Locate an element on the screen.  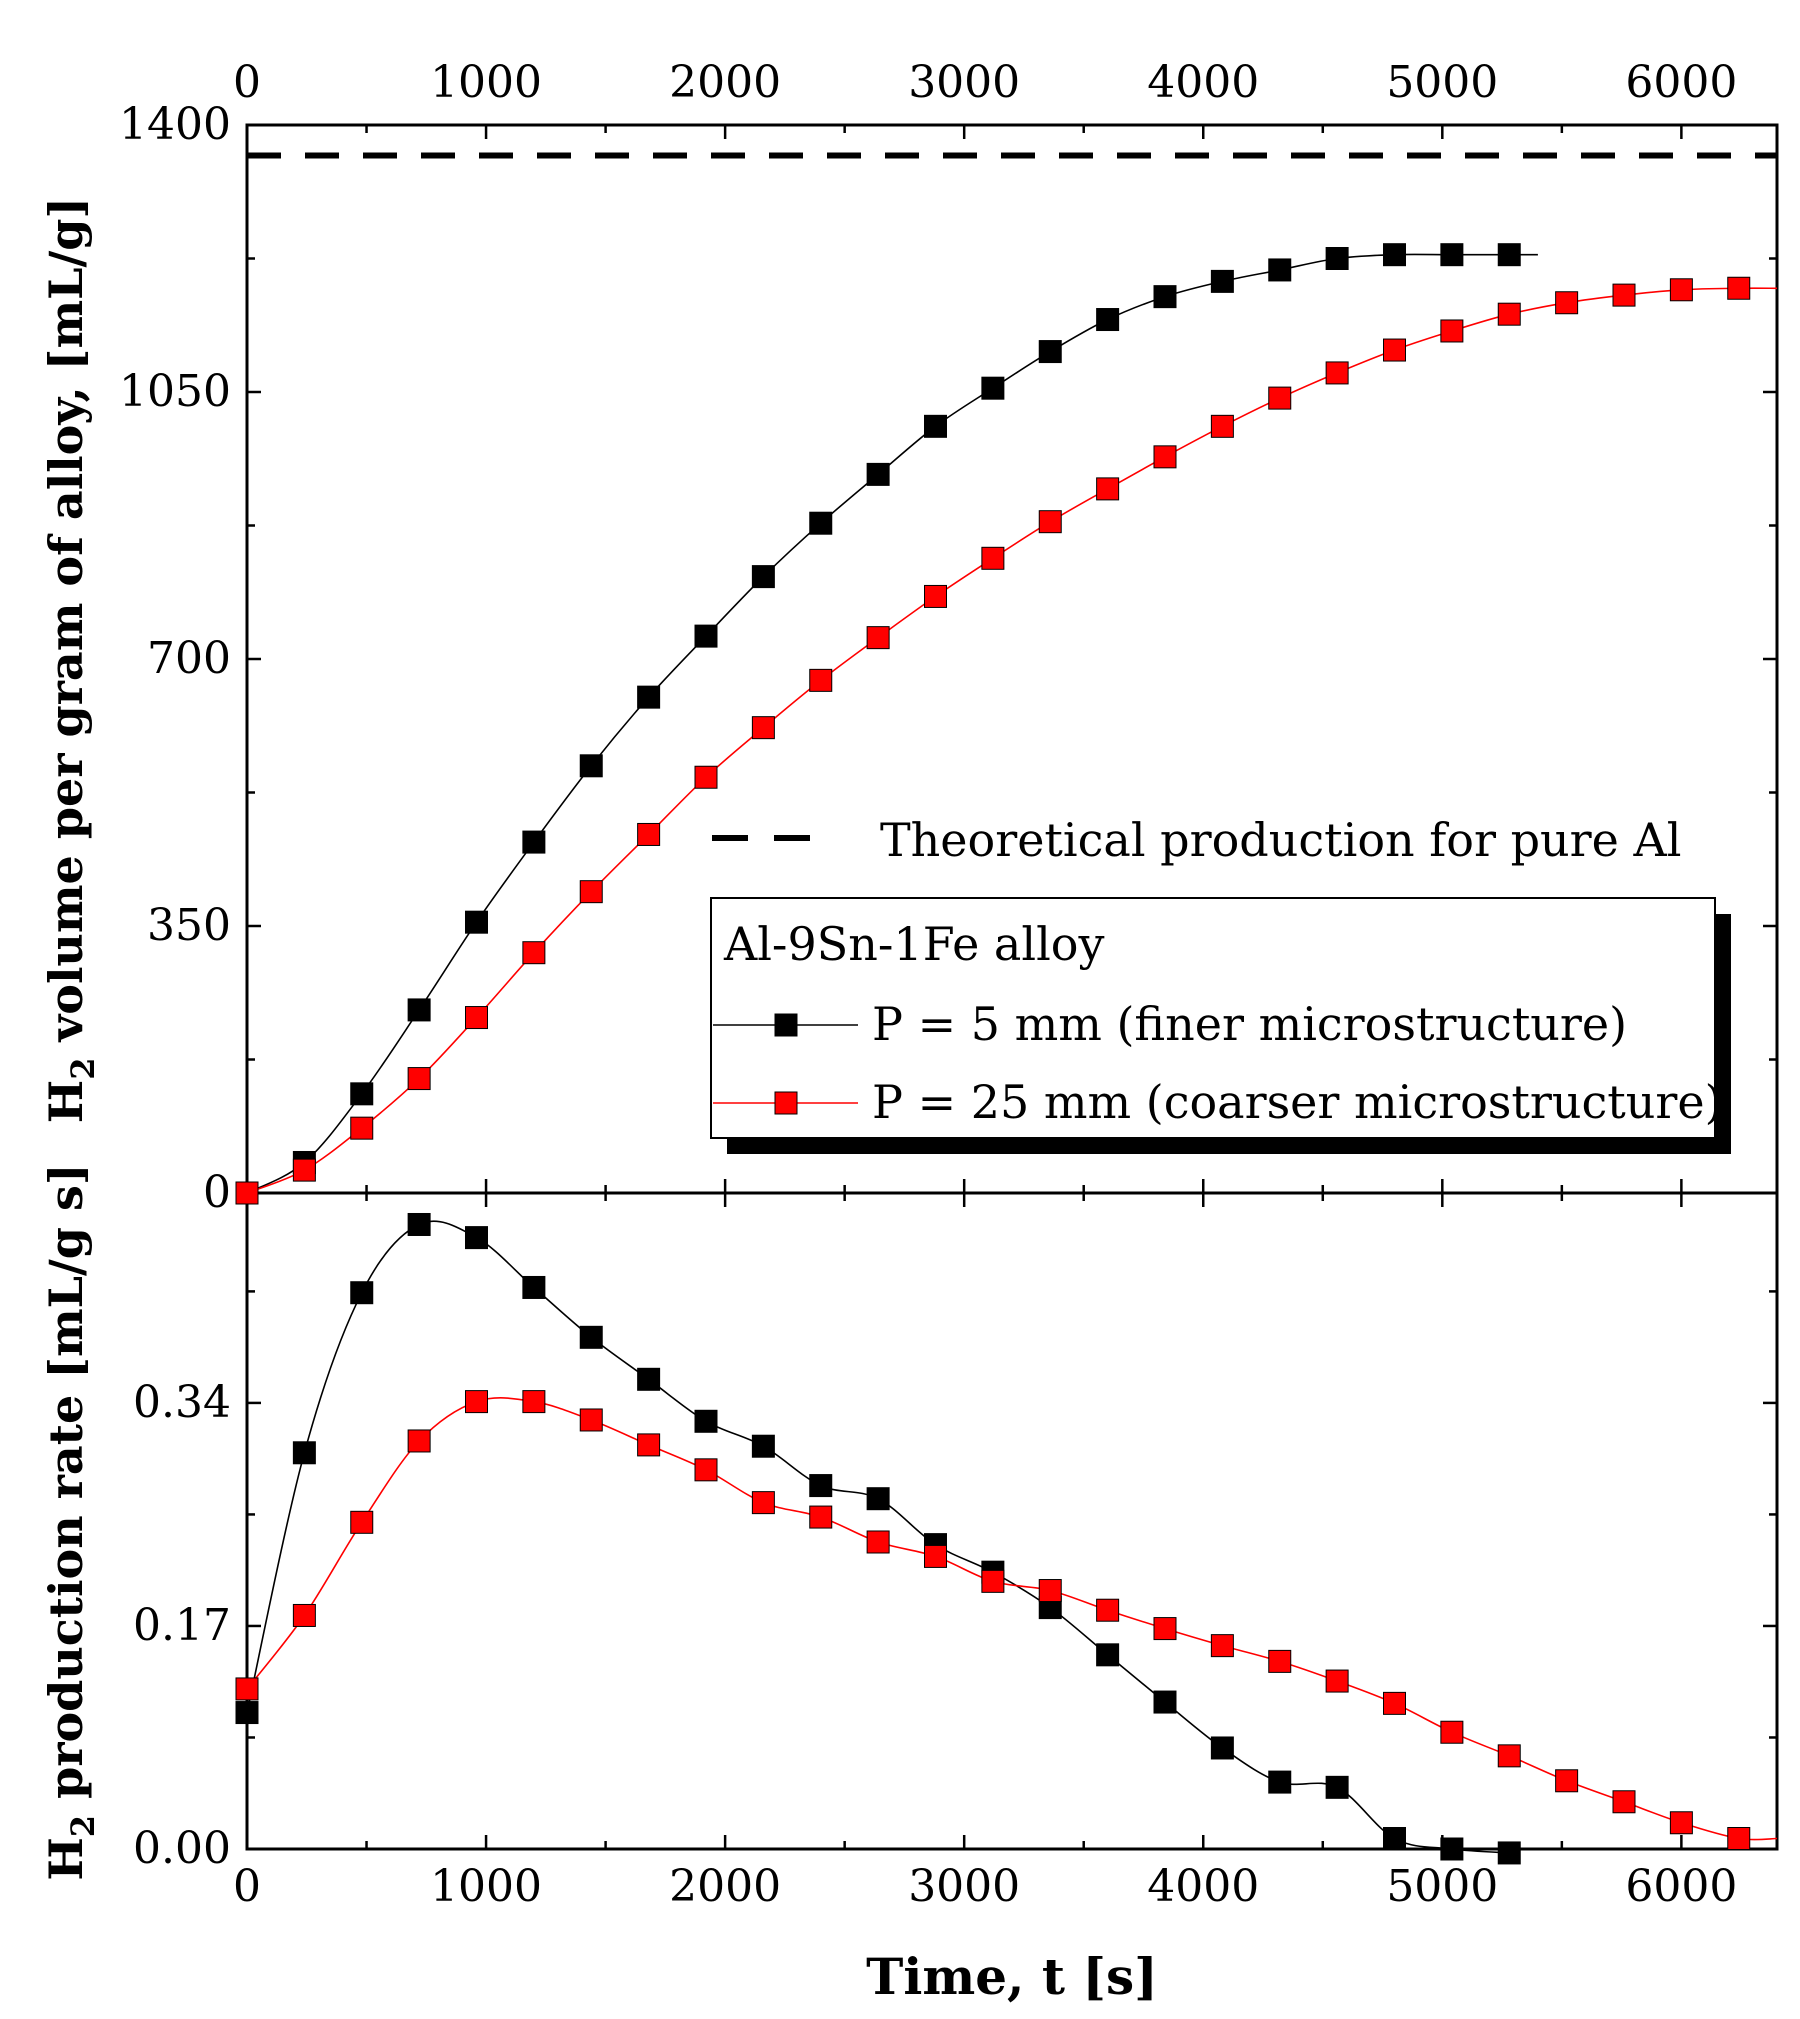
rate-y-axis-title: H2 production rate [mL/g s] is located at coordinates (70, 1521).